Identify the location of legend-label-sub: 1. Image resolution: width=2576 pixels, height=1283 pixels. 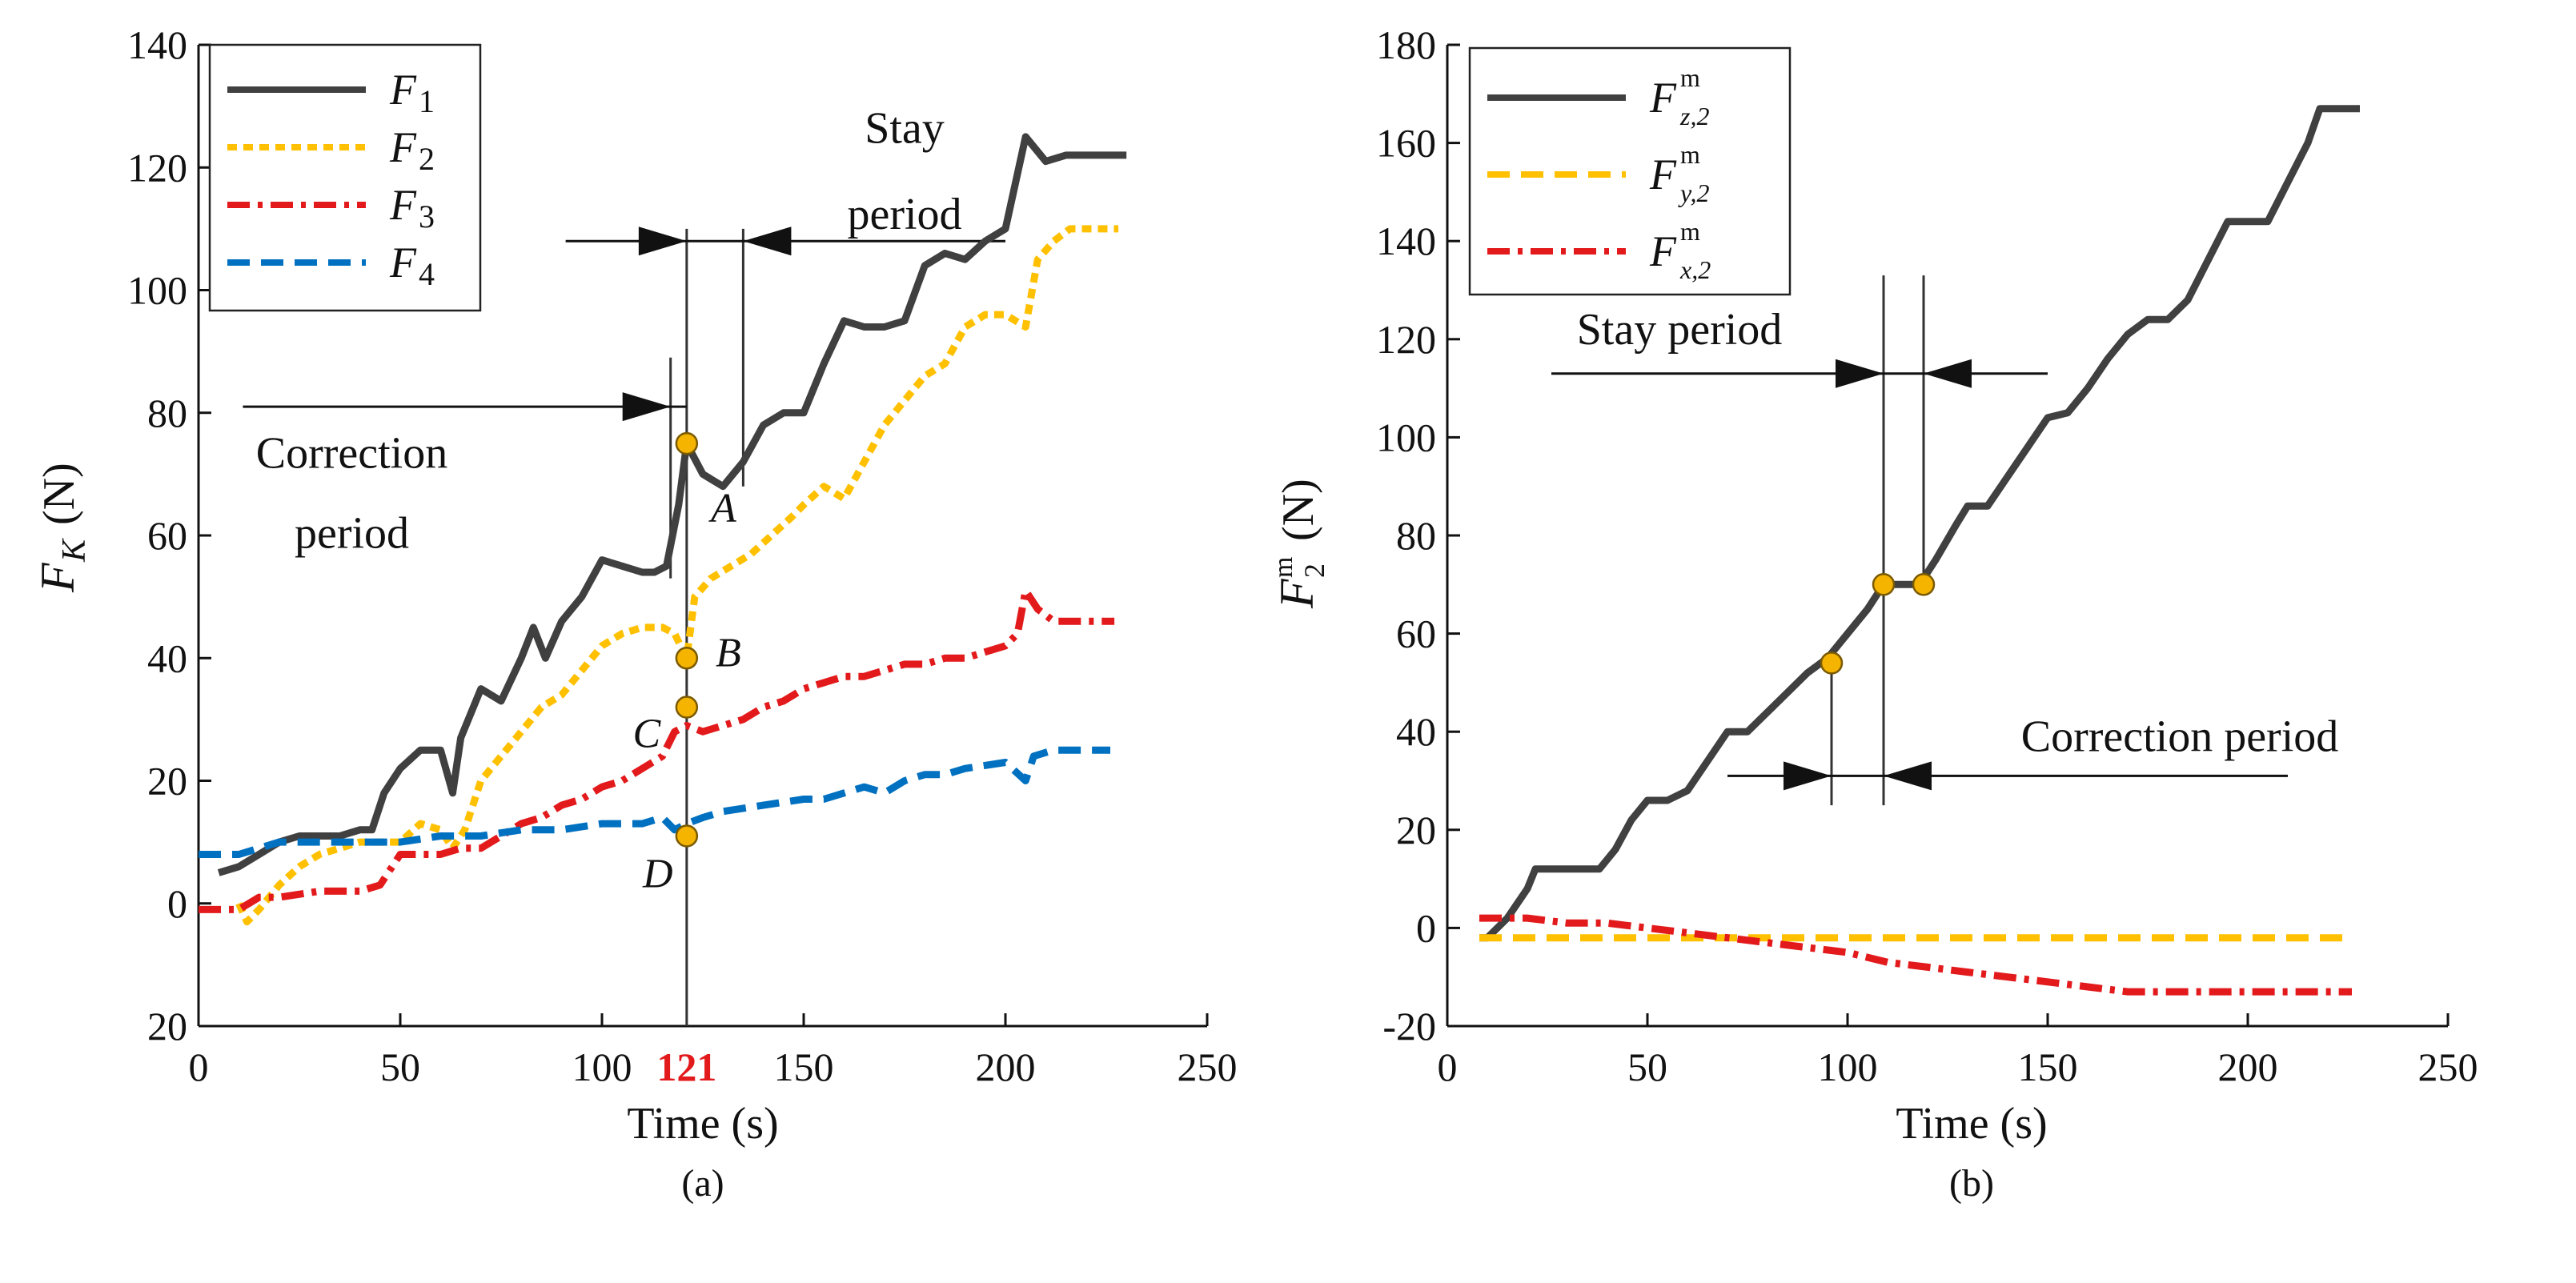
(427, 101).